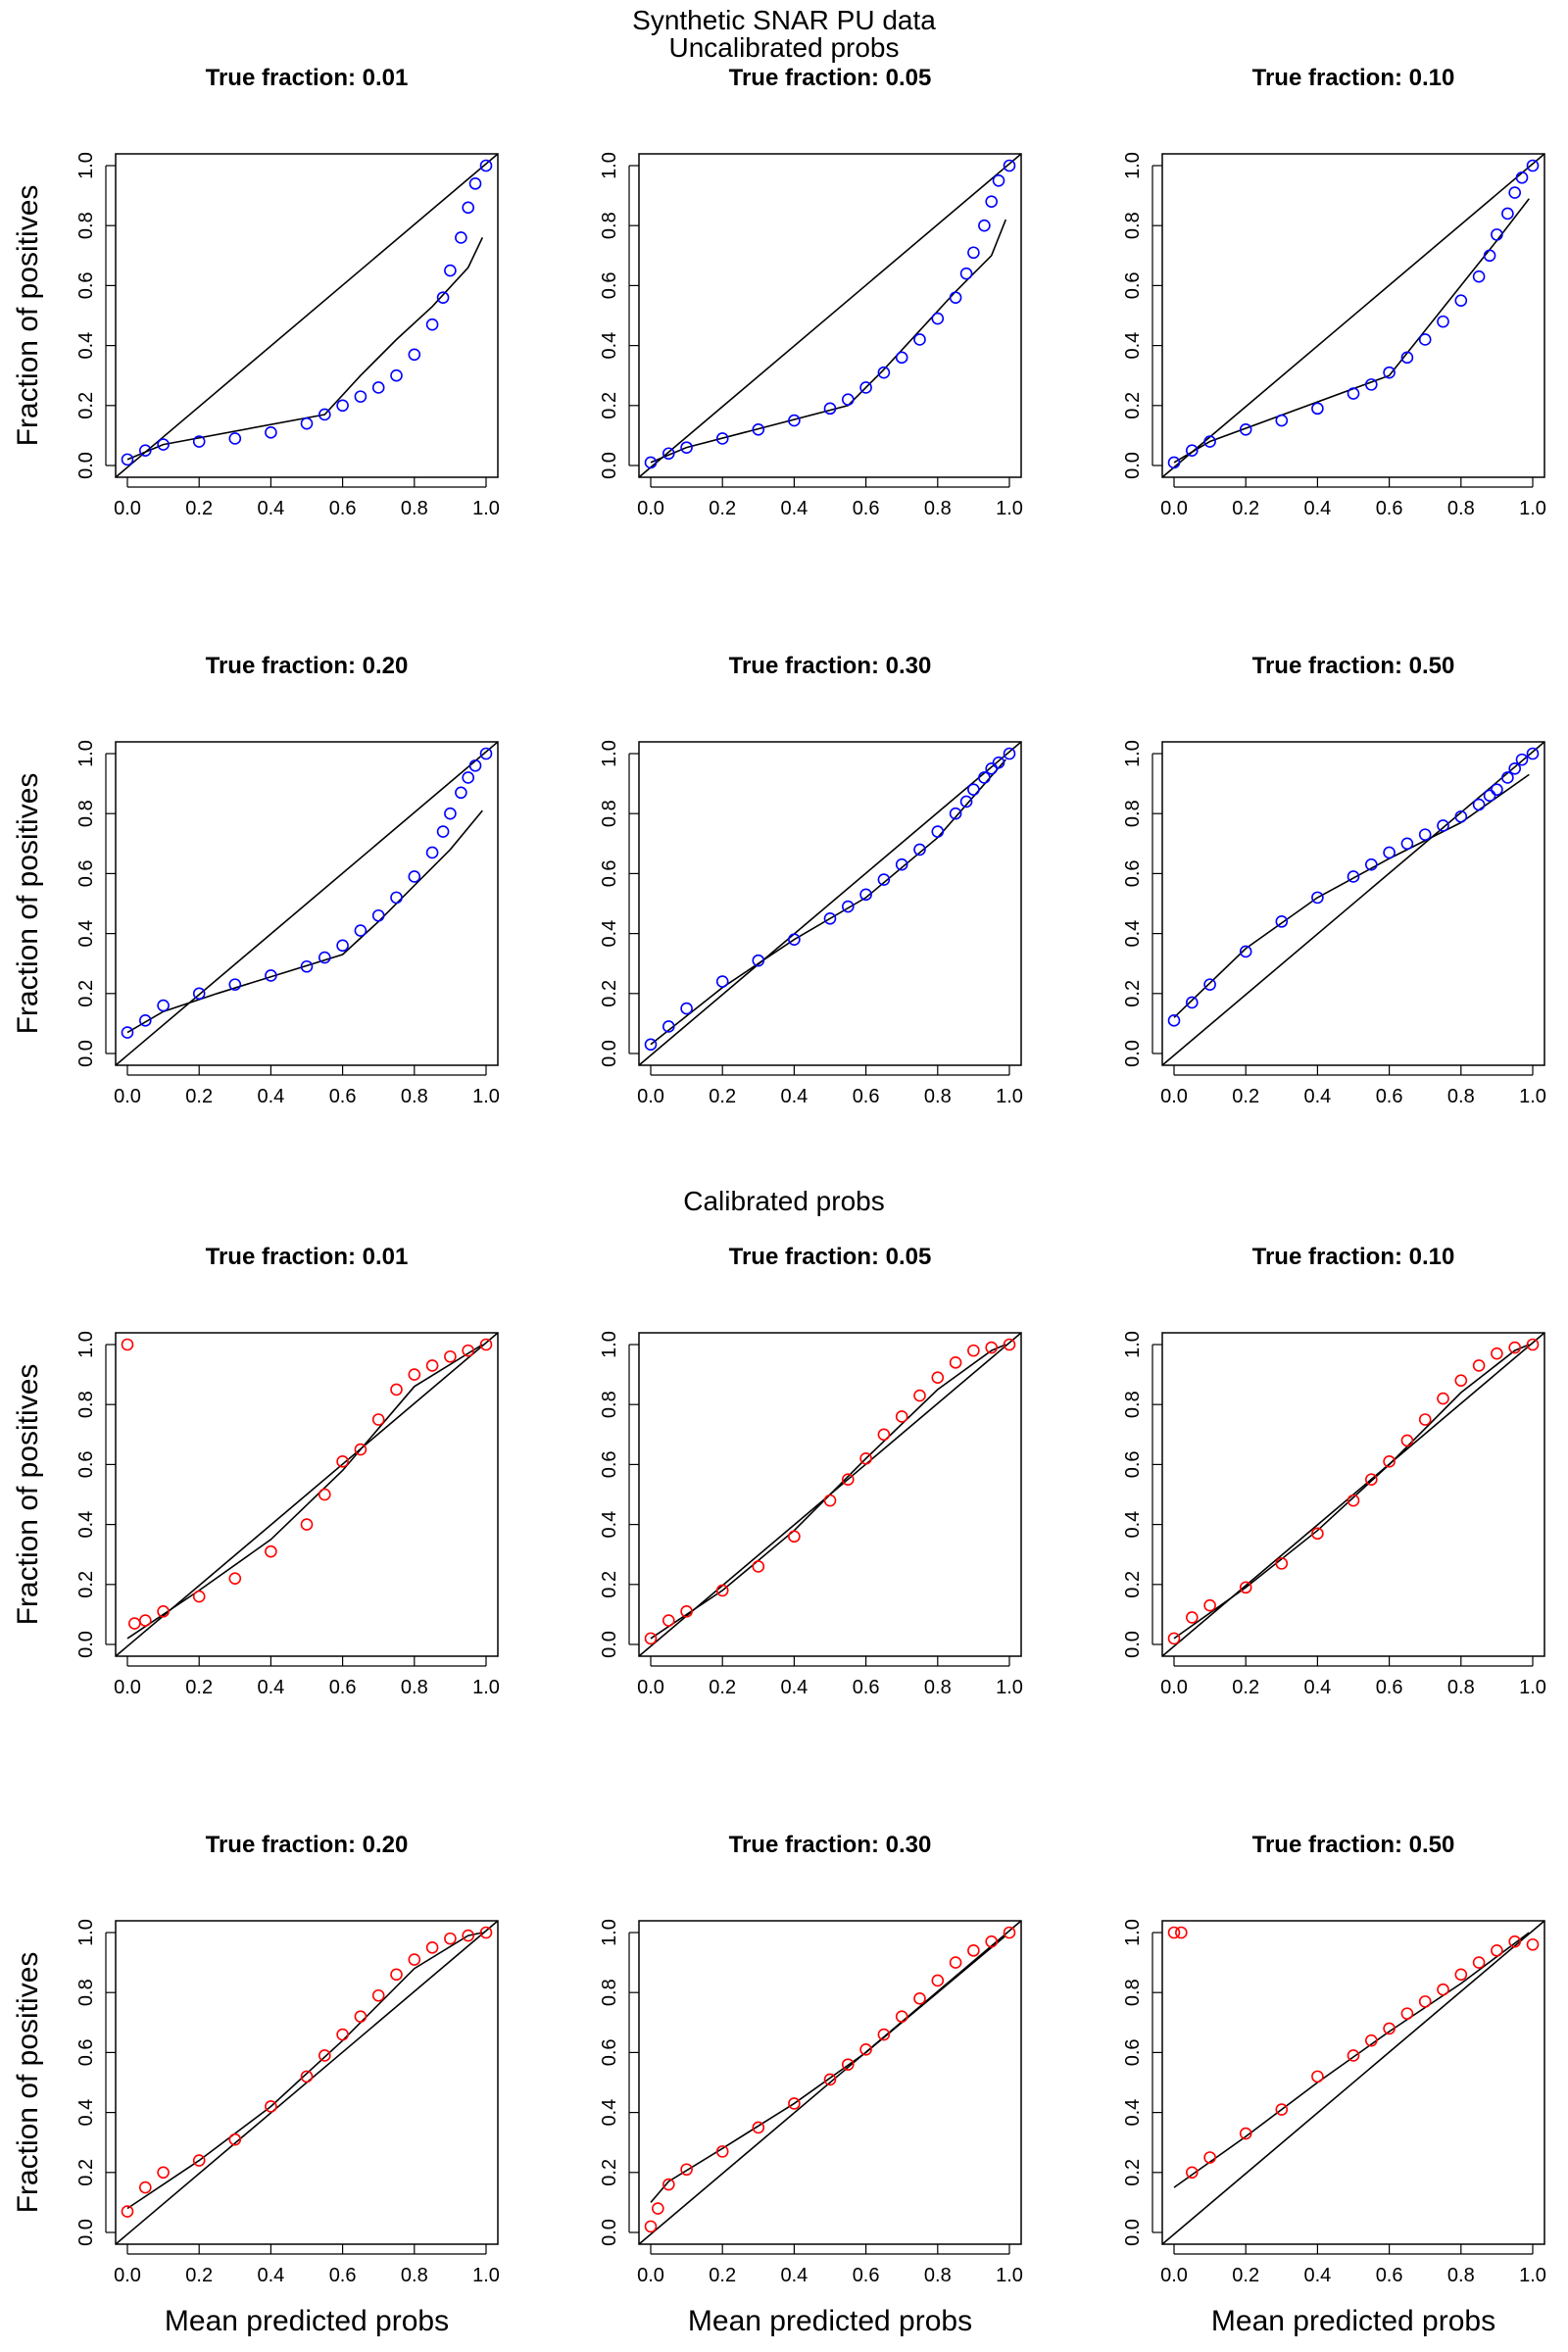 The width and height of the screenshot is (1568, 2352). I want to click on panel-title: True fraction: 0.05, so click(830, 1257).